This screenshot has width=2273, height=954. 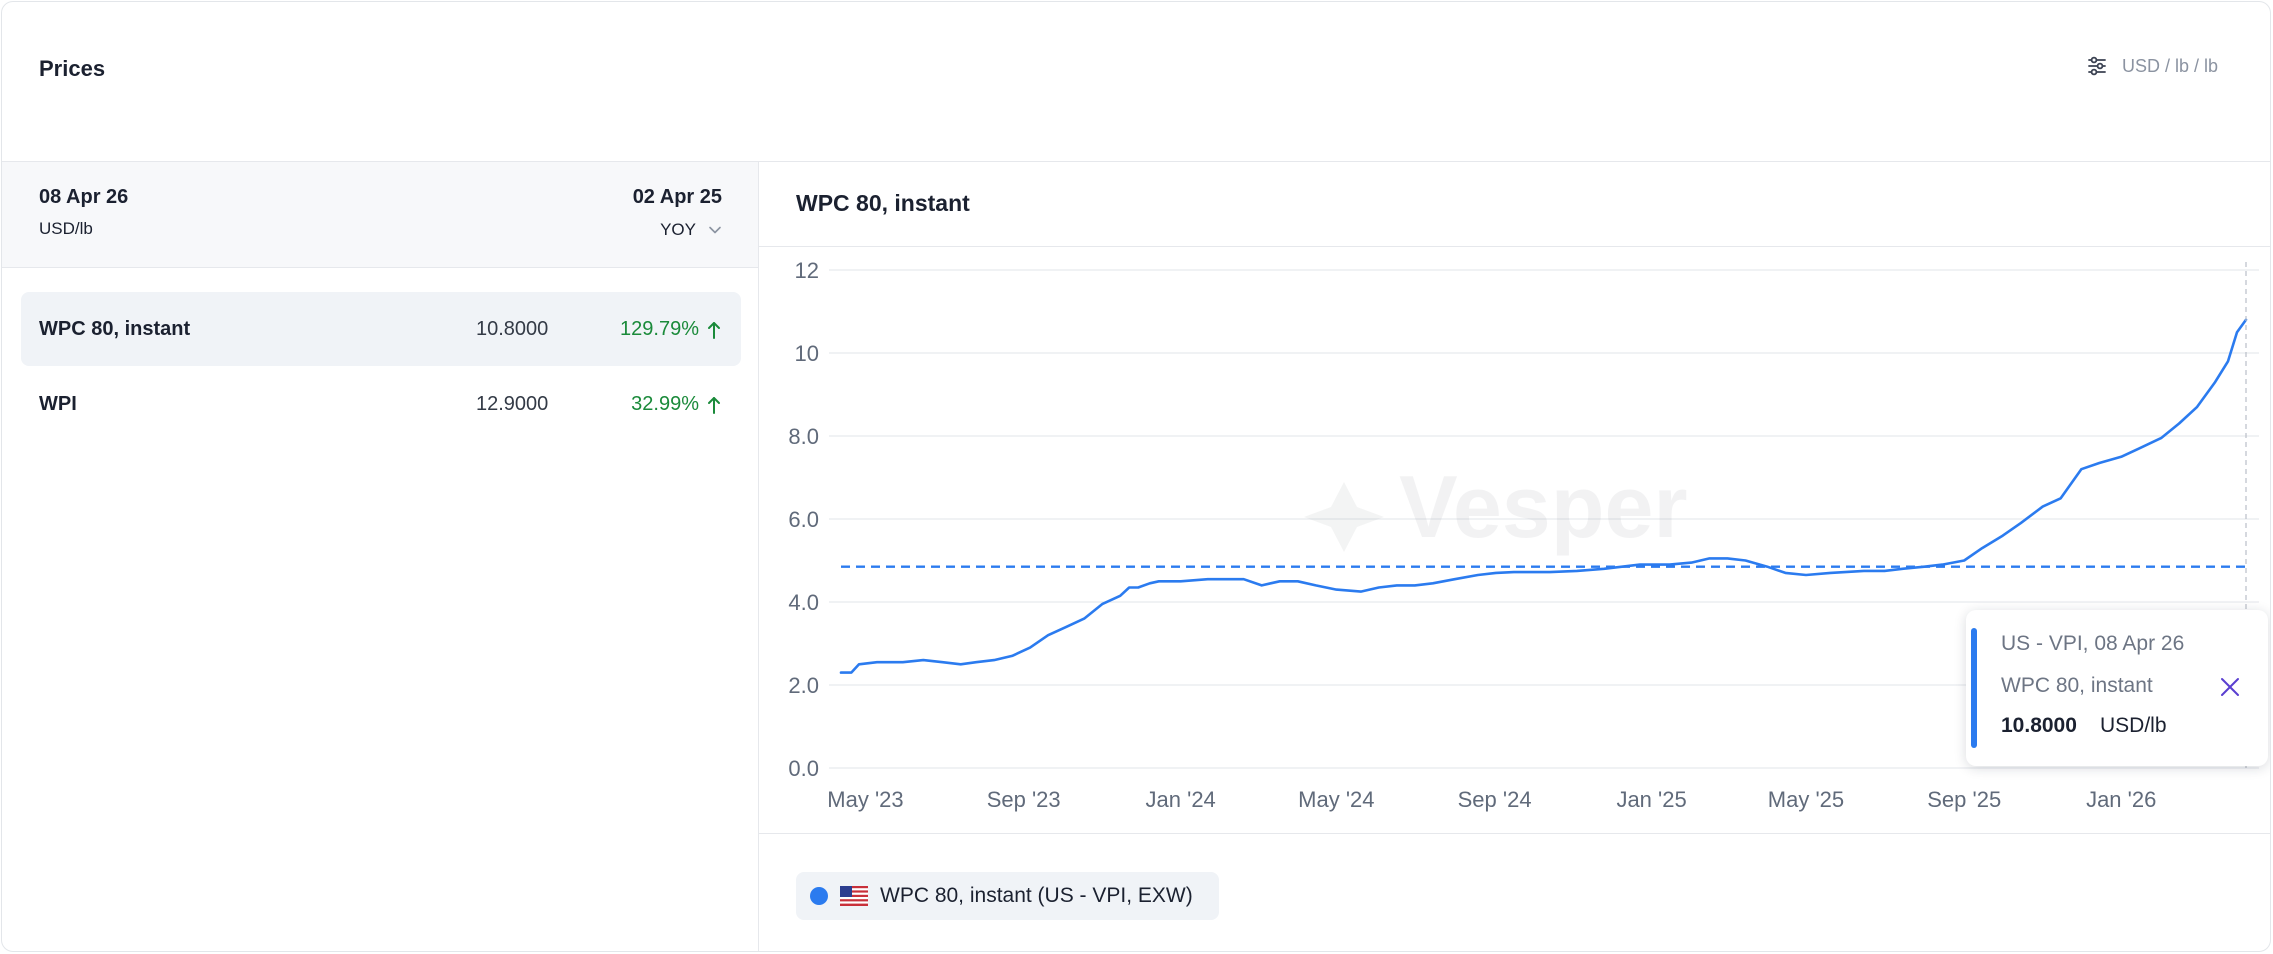 What do you see at coordinates (1495, 799) in the screenshot?
I see `x-tick-label: Sep '24` at bounding box center [1495, 799].